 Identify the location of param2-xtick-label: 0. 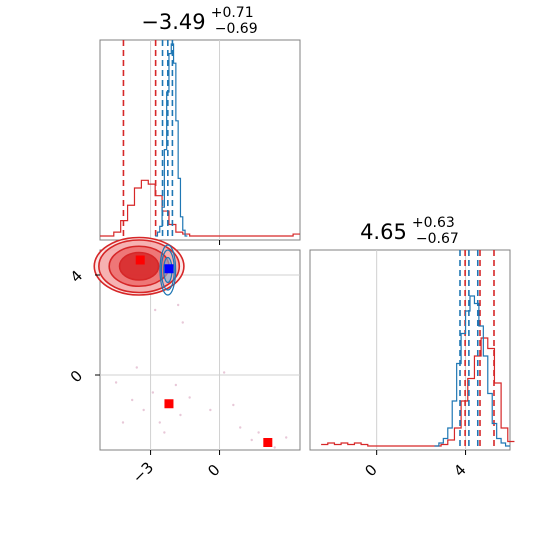
(370, 470).